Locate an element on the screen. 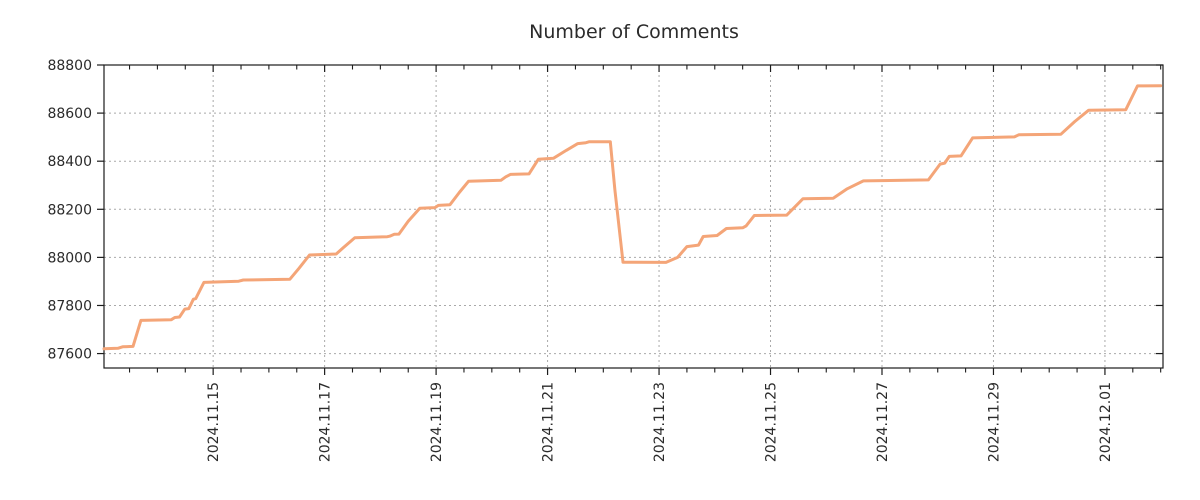 This screenshot has height=500, width=1200. y-tick-label: 87800 is located at coordinates (69, 306).